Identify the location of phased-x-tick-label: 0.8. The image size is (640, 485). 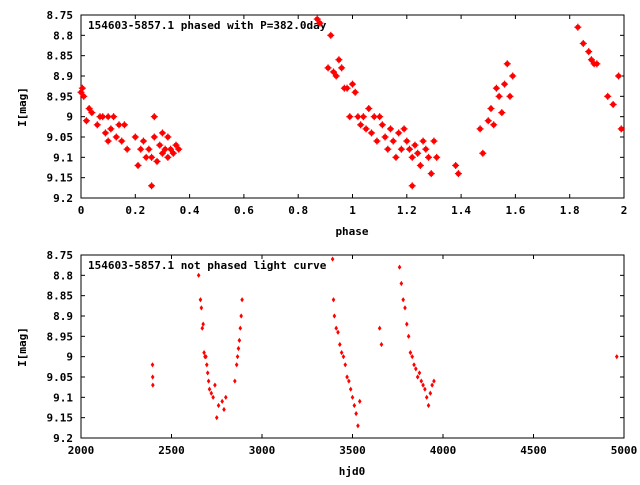
(298, 210).